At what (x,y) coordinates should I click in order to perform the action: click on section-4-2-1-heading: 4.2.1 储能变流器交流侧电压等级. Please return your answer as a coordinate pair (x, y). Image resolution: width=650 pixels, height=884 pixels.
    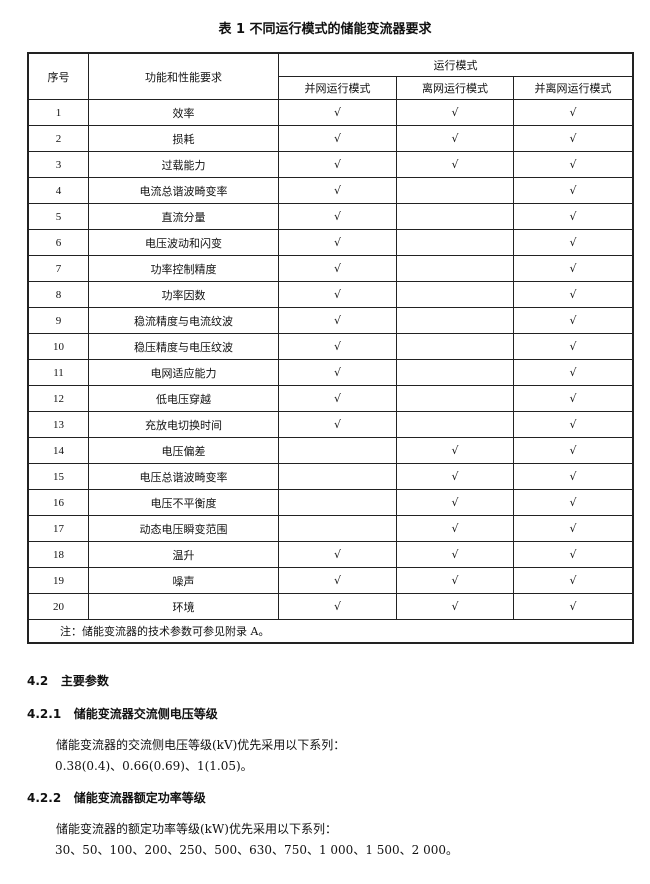
    Looking at the image, I should click on (122, 713).